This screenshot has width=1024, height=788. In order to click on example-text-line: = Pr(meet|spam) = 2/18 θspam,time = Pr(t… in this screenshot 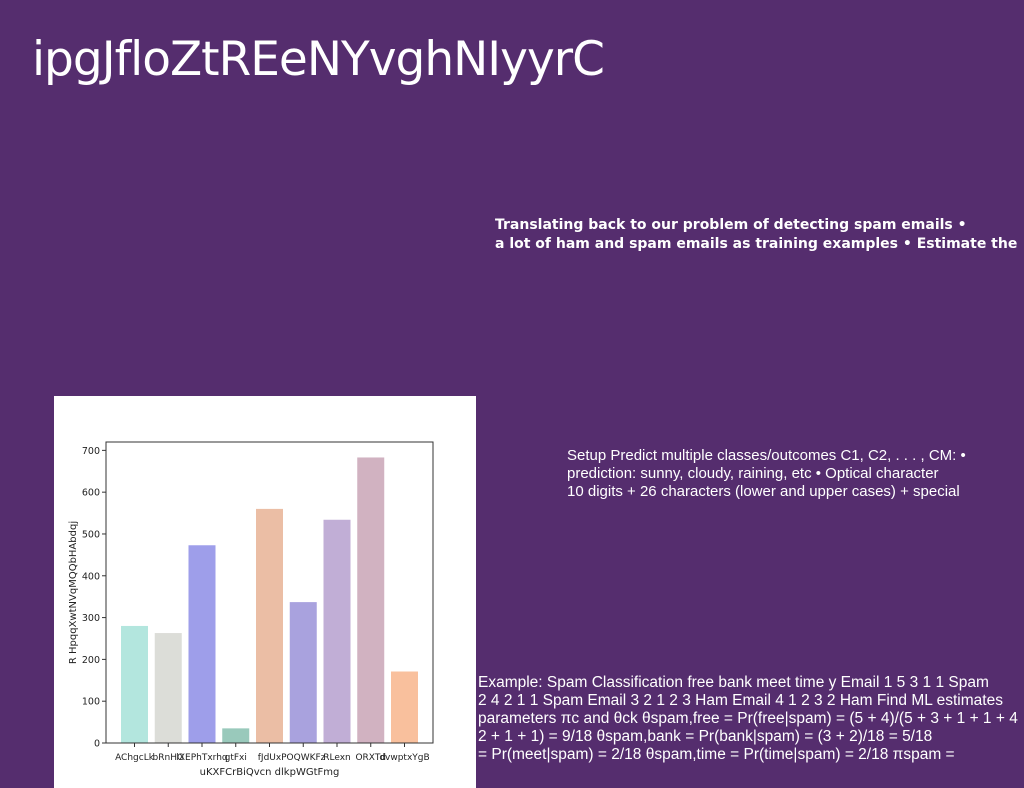, I will do `click(716, 754)`.